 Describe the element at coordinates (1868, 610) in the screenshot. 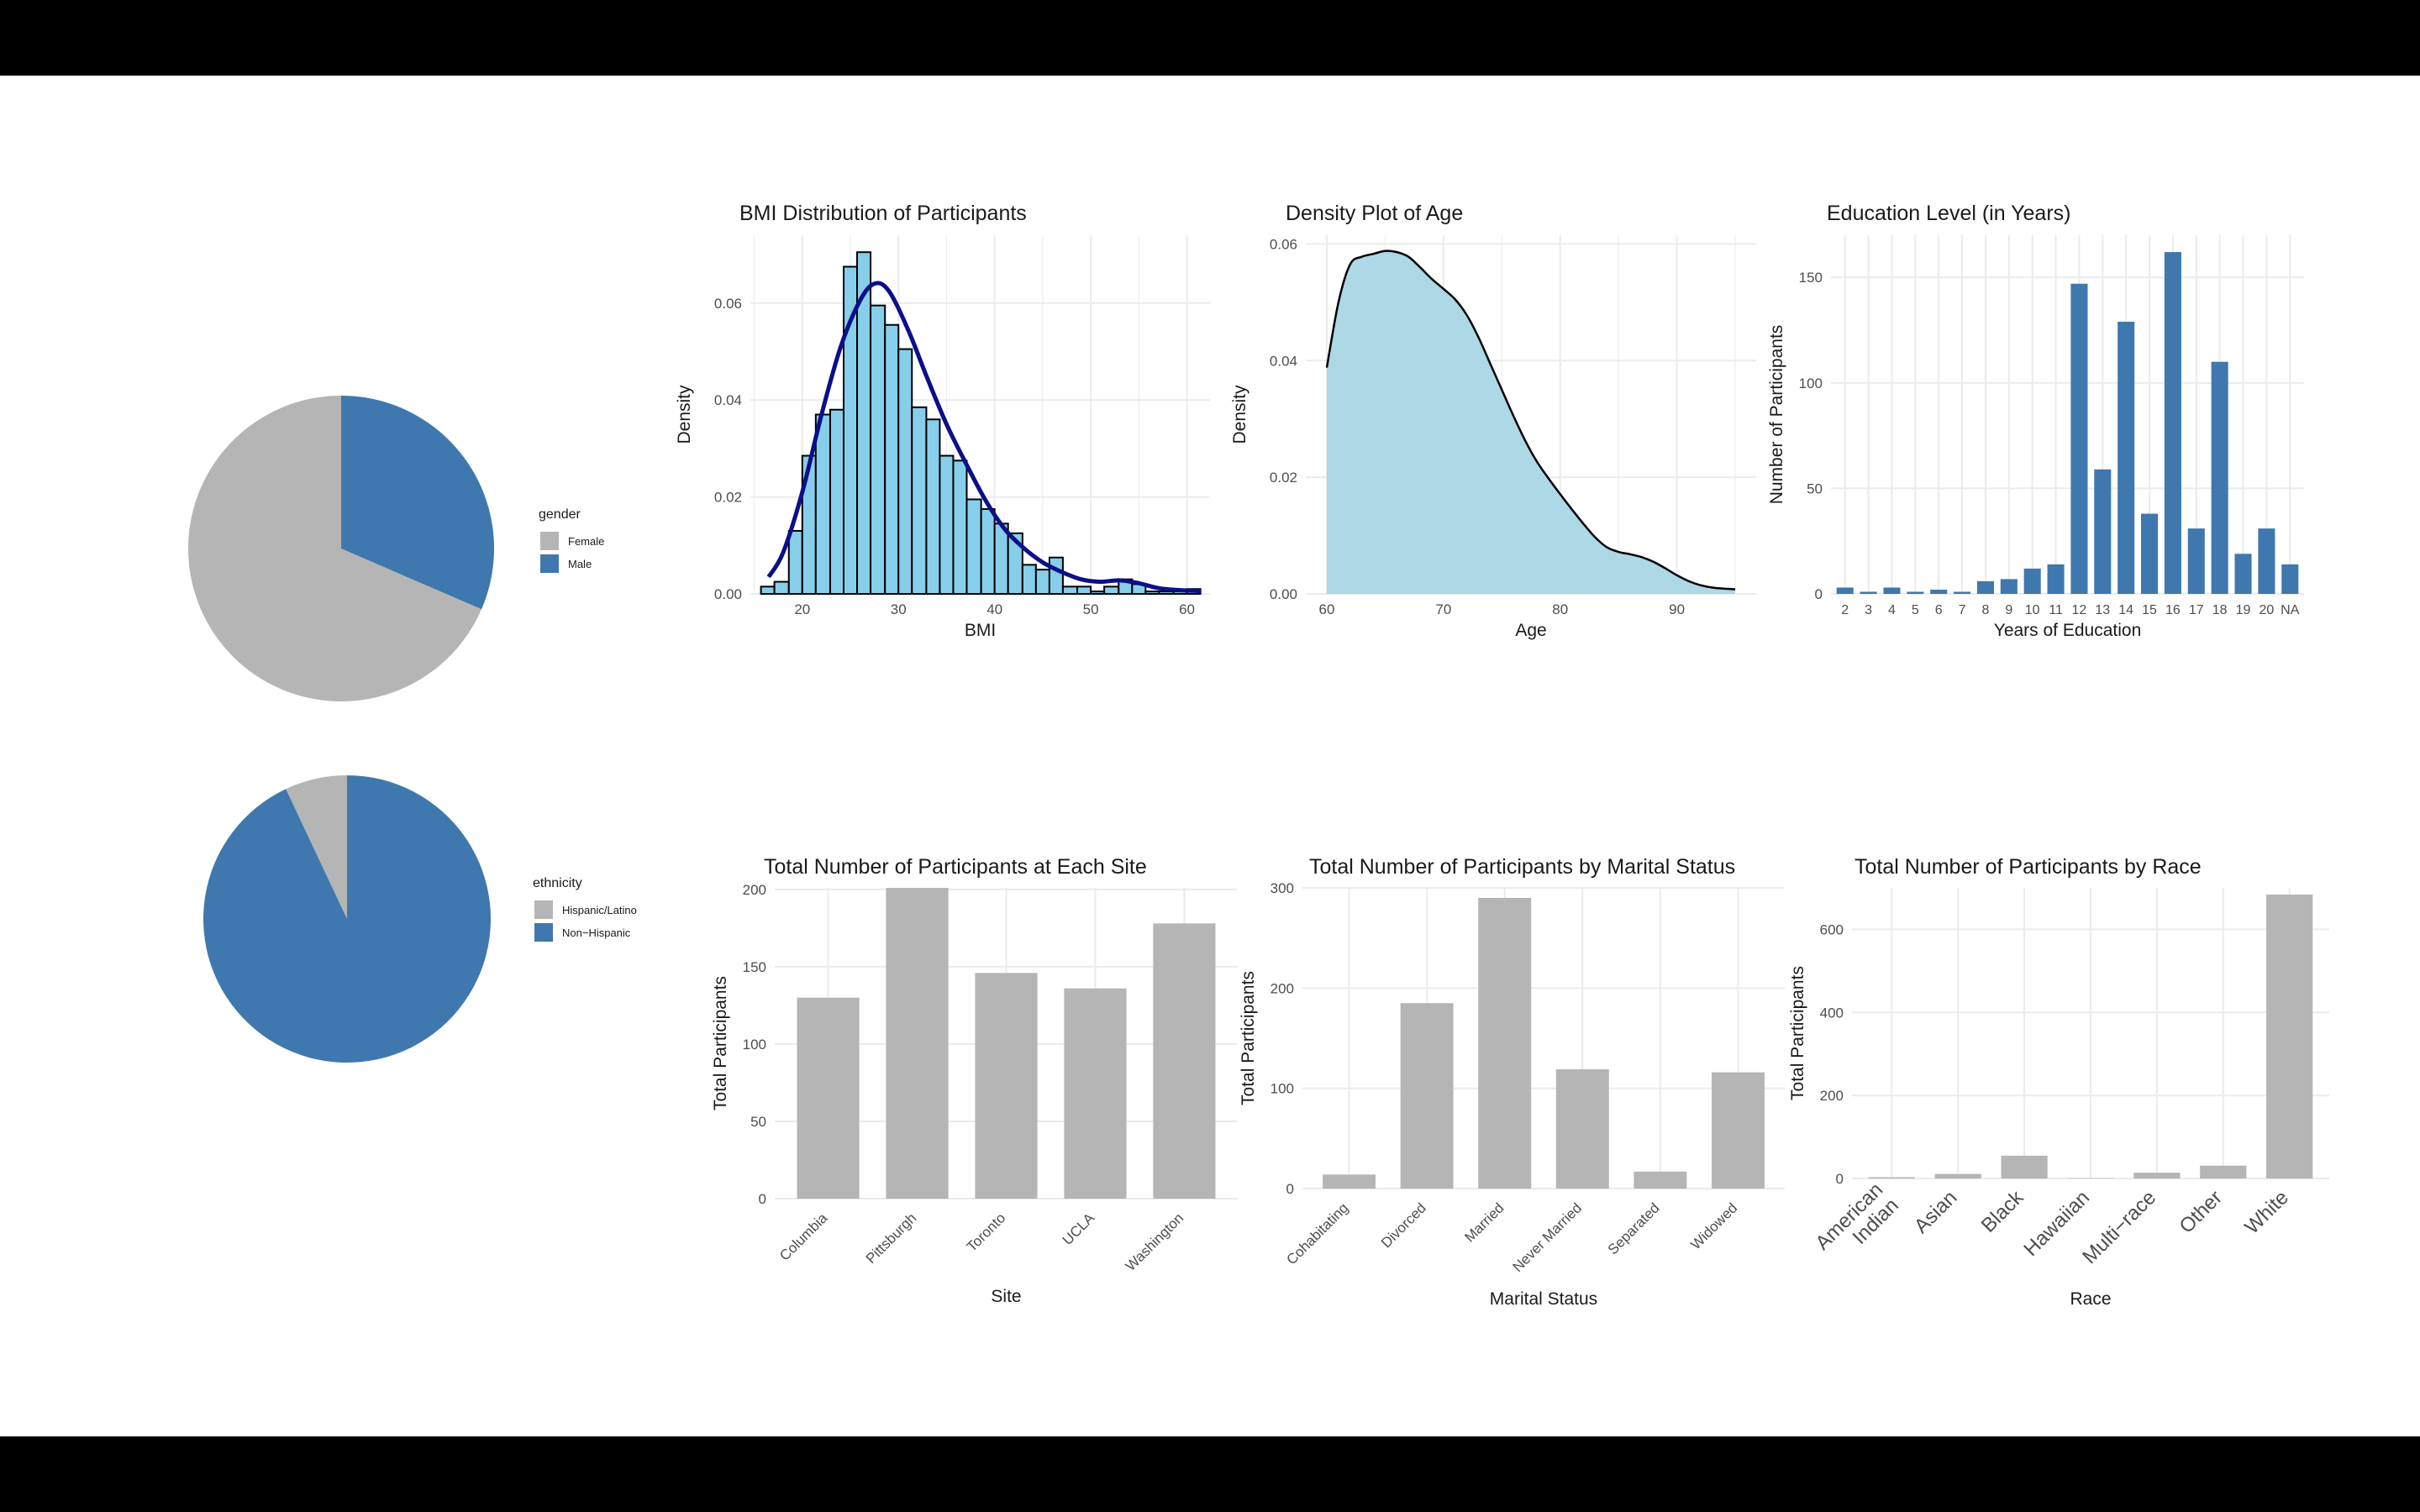

I see `education-x-tick-label: 3` at that location.